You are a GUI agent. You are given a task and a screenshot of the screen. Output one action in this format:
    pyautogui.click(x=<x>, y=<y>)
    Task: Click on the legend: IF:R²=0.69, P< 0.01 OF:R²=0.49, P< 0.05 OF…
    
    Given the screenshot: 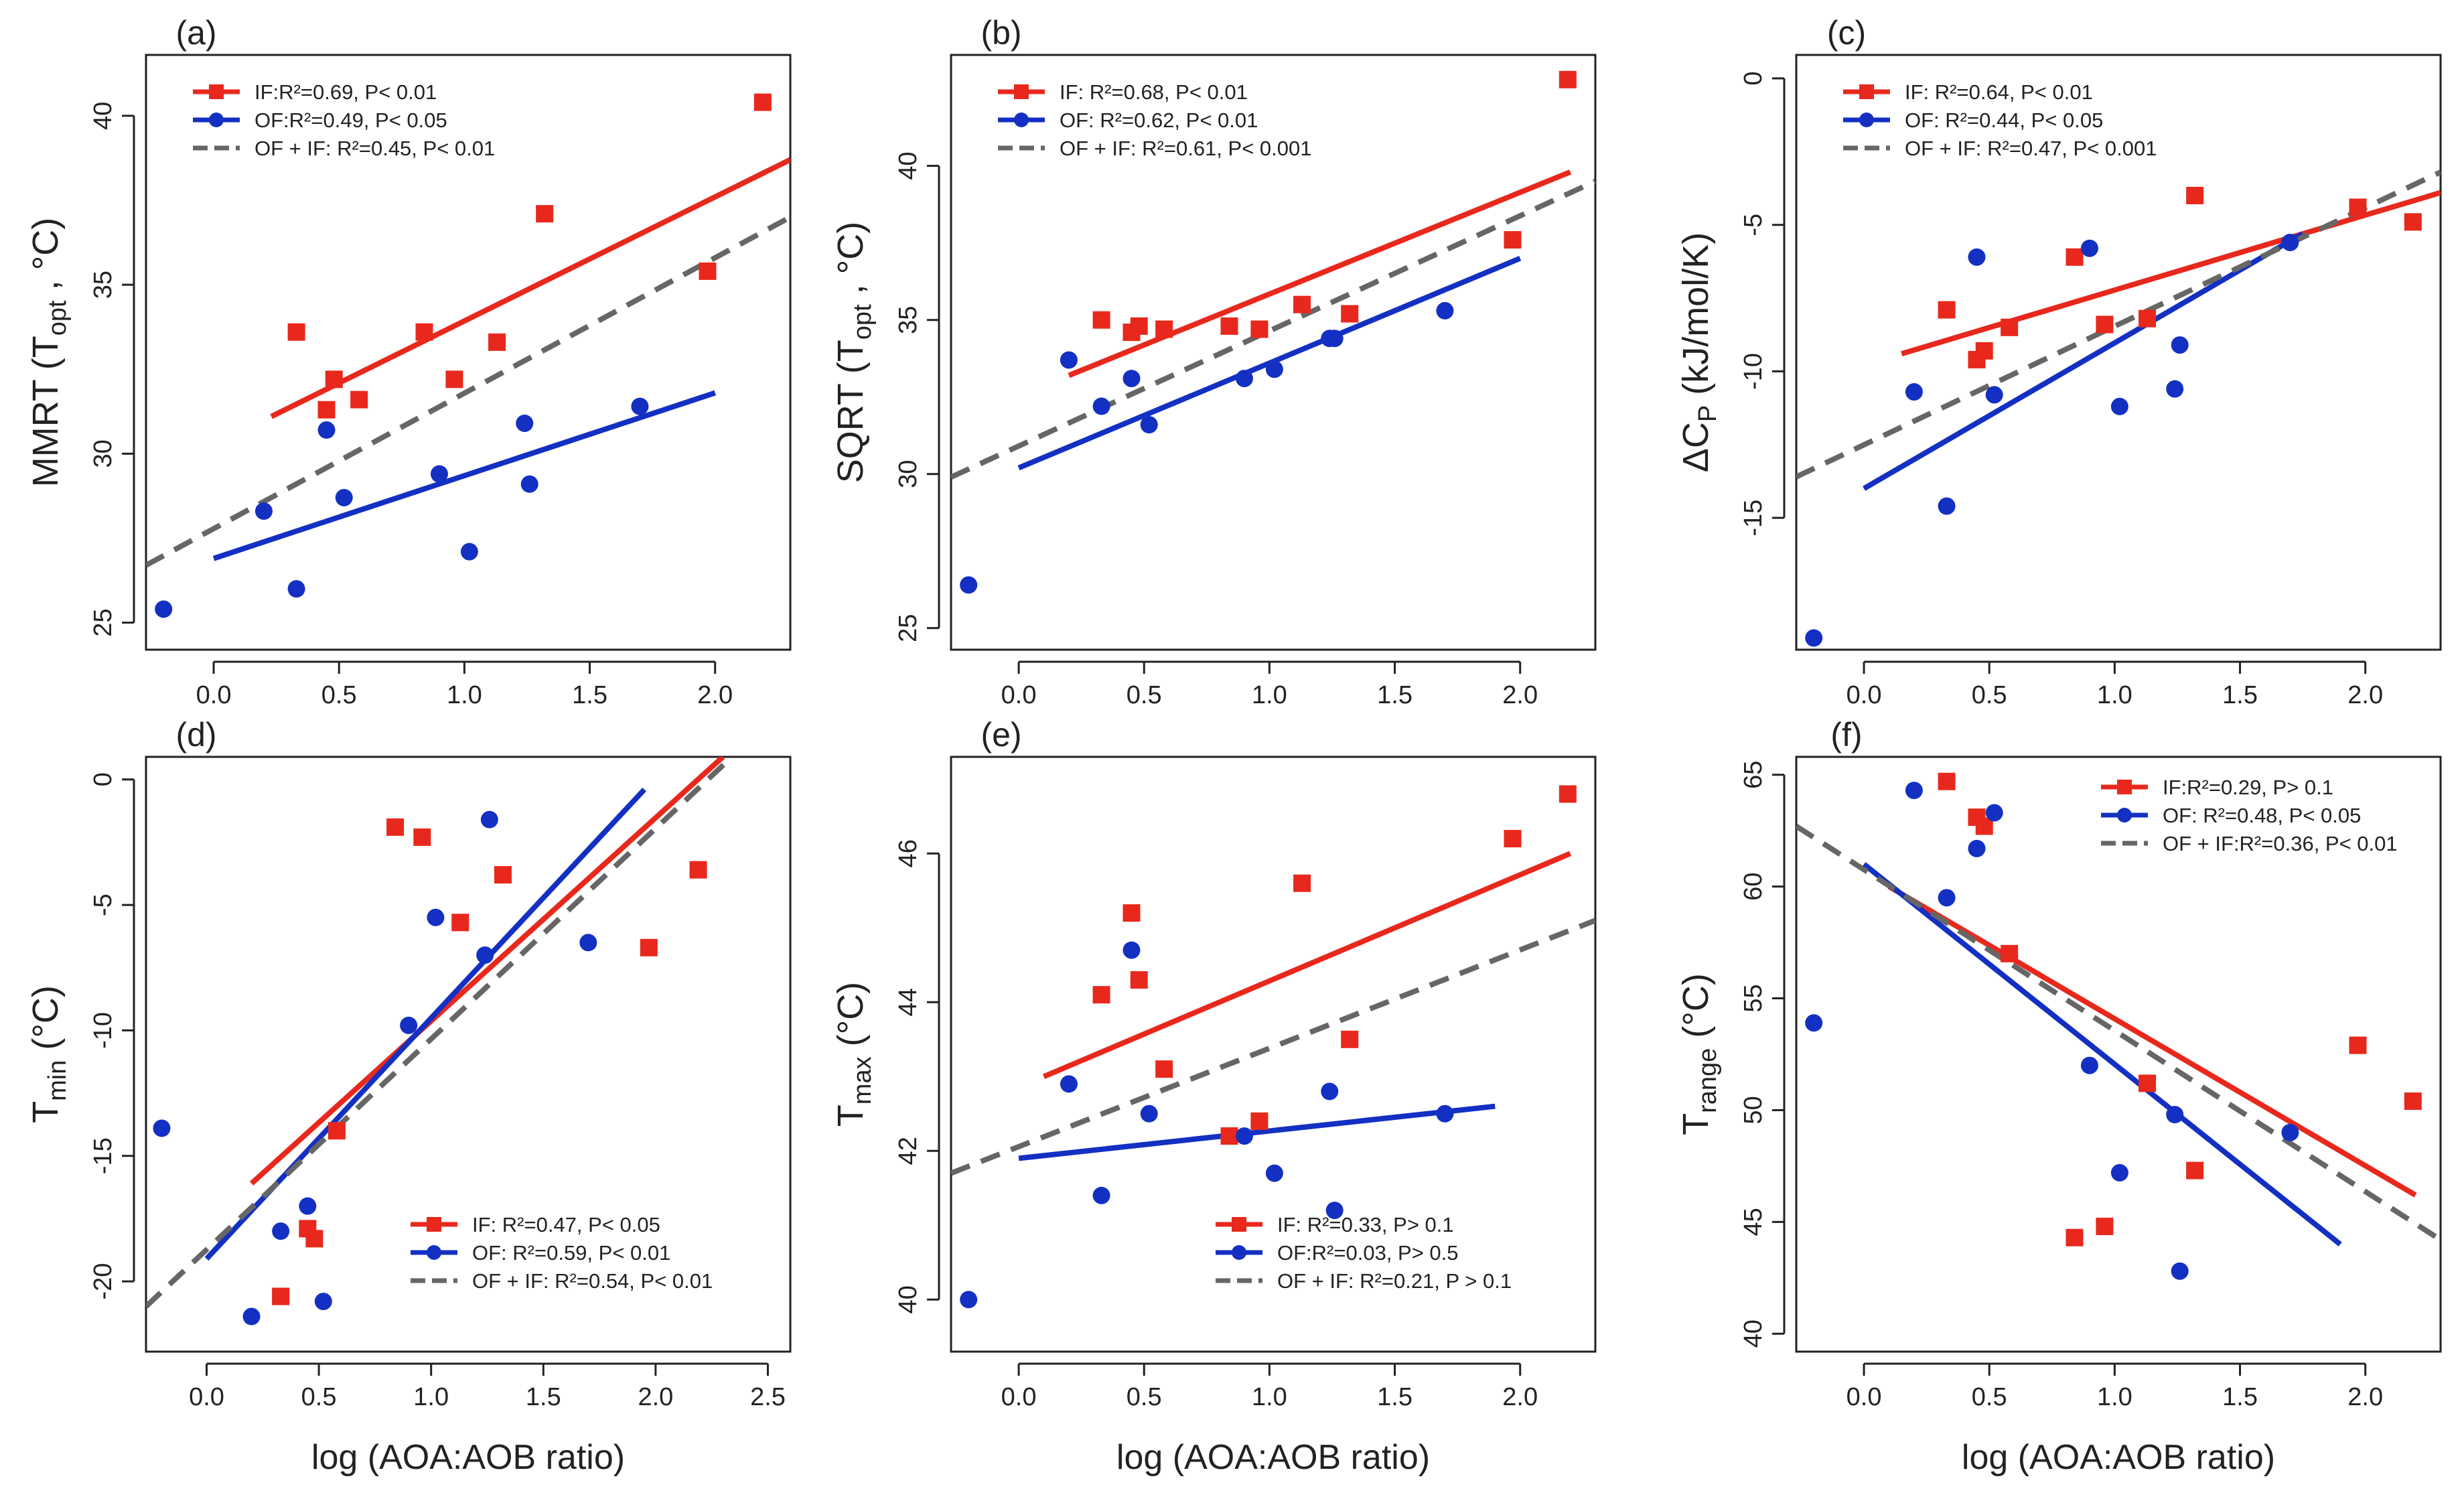 What is the action you would take?
    pyautogui.click(x=344, y=120)
    